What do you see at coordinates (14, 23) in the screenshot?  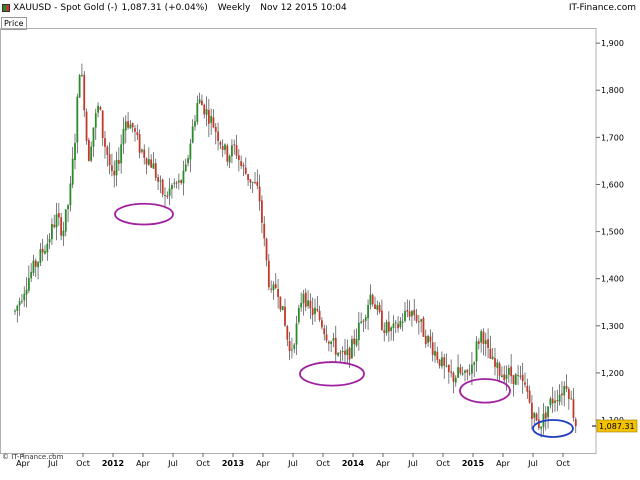 I see `price-pane-label: Price` at bounding box center [14, 23].